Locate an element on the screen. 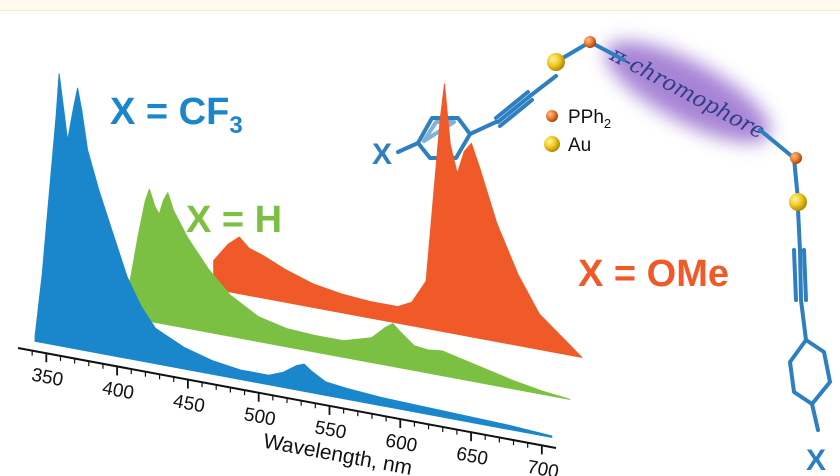  x-substituent-bottom: X is located at coordinates (816, 460).